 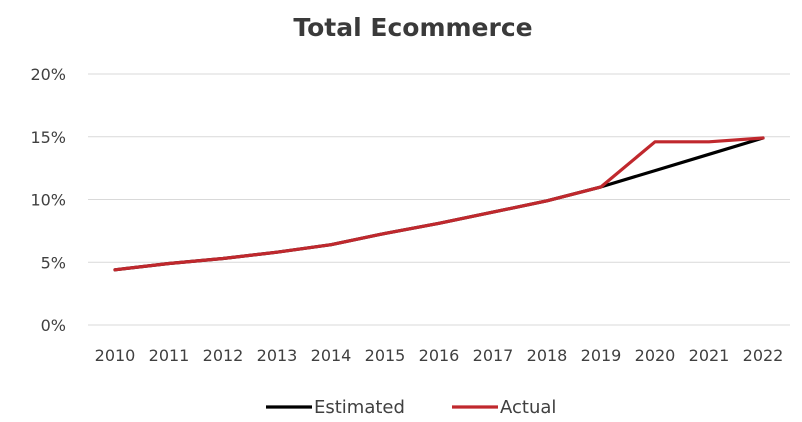 What do you see at coordinates (53, 262) in the screenshot?
I see `y-tick-label: 5%` at bounding box center [53, 262].